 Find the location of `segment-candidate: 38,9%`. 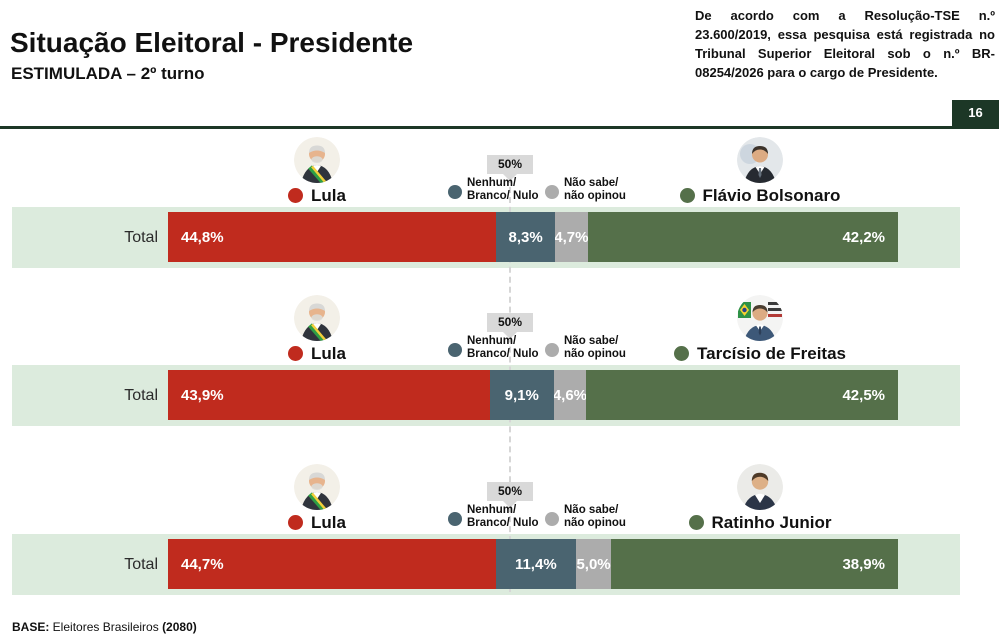

segment-candidate: 38,9% is located at coordinates (754, 564).